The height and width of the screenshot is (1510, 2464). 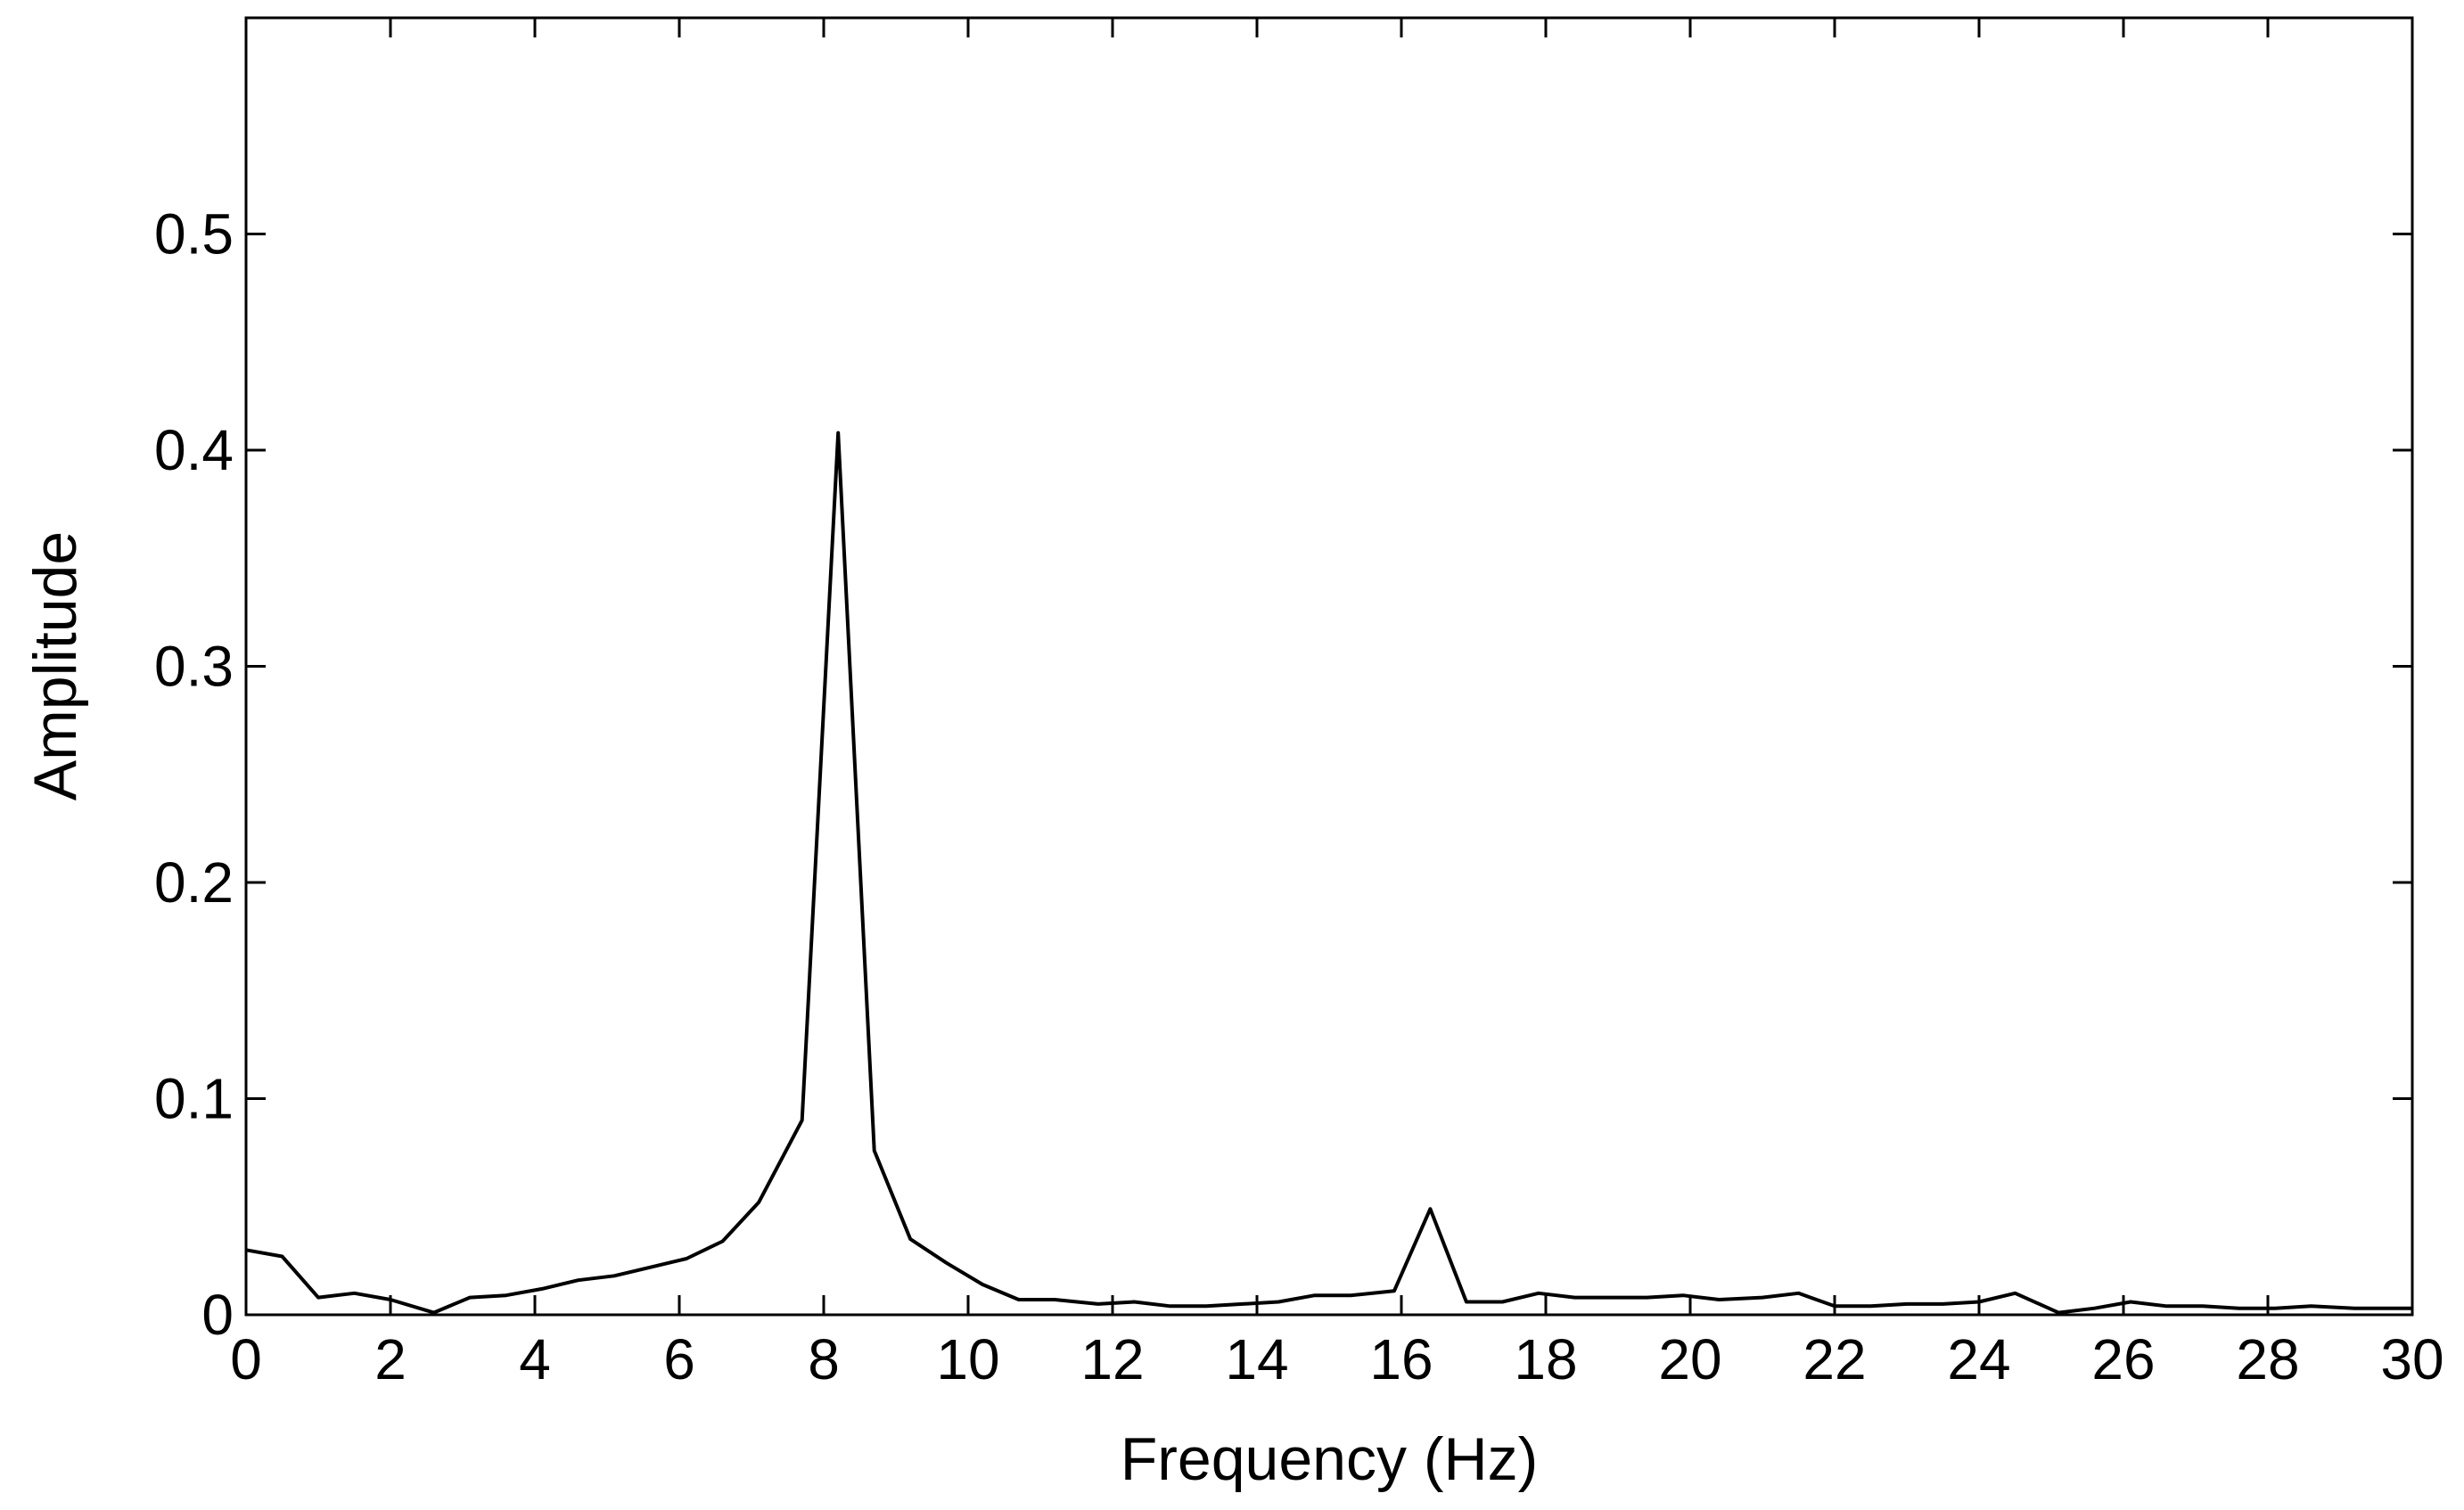 I want to click on y-axis-label: Amplitude, so click(x=55, y=666).